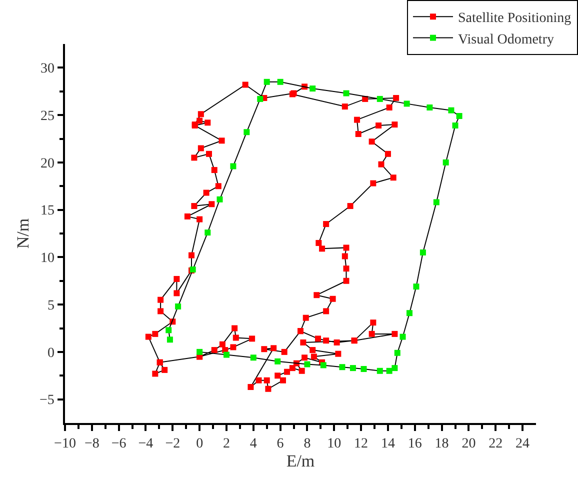  Describe the element at coordinates (47, 258) in the screenshot. I see `y-tick-label: 10` at that location.